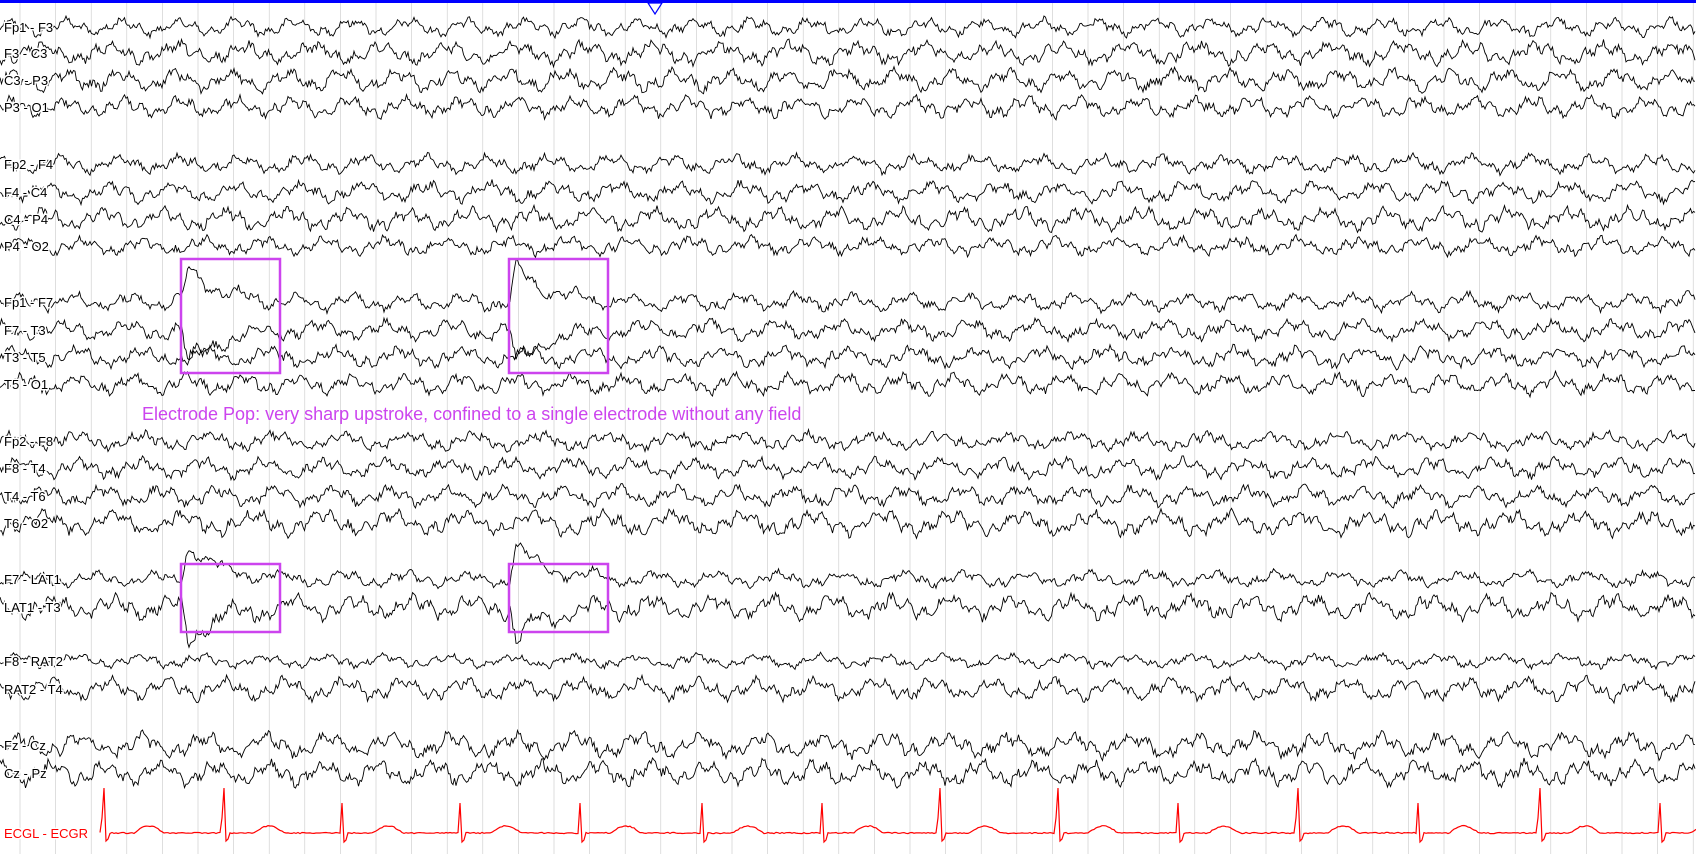 This screenshot has width=1696, height=854. What do you see at coordinates (34, 690) in the screenshot?
I see `channel-label: RAT2 - T4` at bounding box center [34, 690].